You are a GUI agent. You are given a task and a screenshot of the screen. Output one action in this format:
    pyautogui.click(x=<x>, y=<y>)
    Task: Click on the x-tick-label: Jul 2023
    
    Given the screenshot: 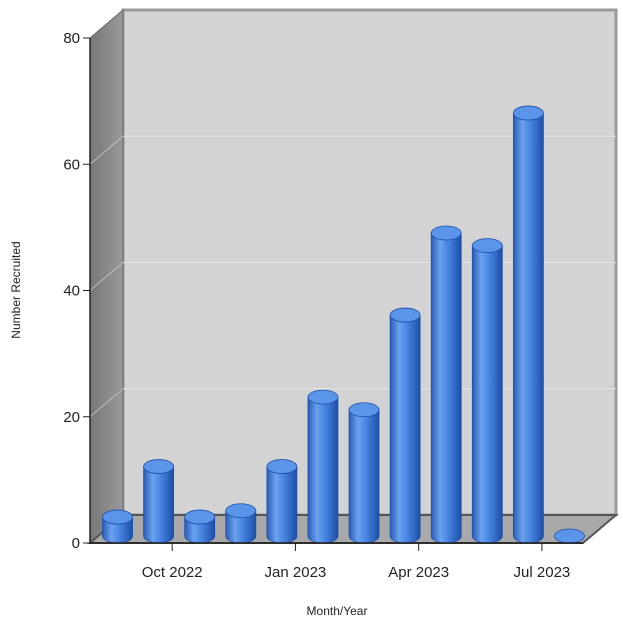 What is the action you would take?
    pyautogui.click(x=542, y=572)
    